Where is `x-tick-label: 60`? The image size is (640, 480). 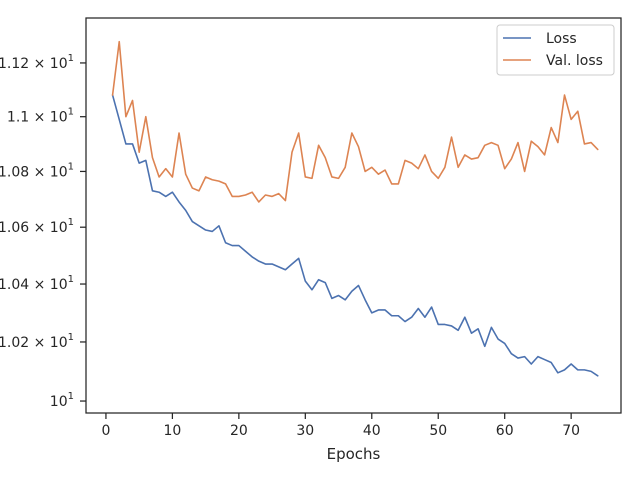 x-tick-label: 60 is located at coordinates (505, 431).